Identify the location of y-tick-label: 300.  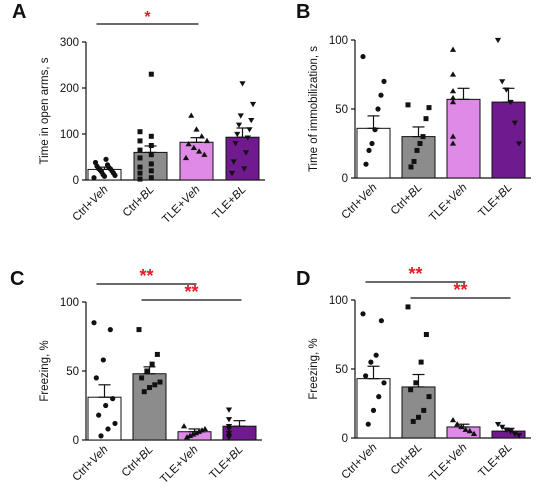
(69, 43).